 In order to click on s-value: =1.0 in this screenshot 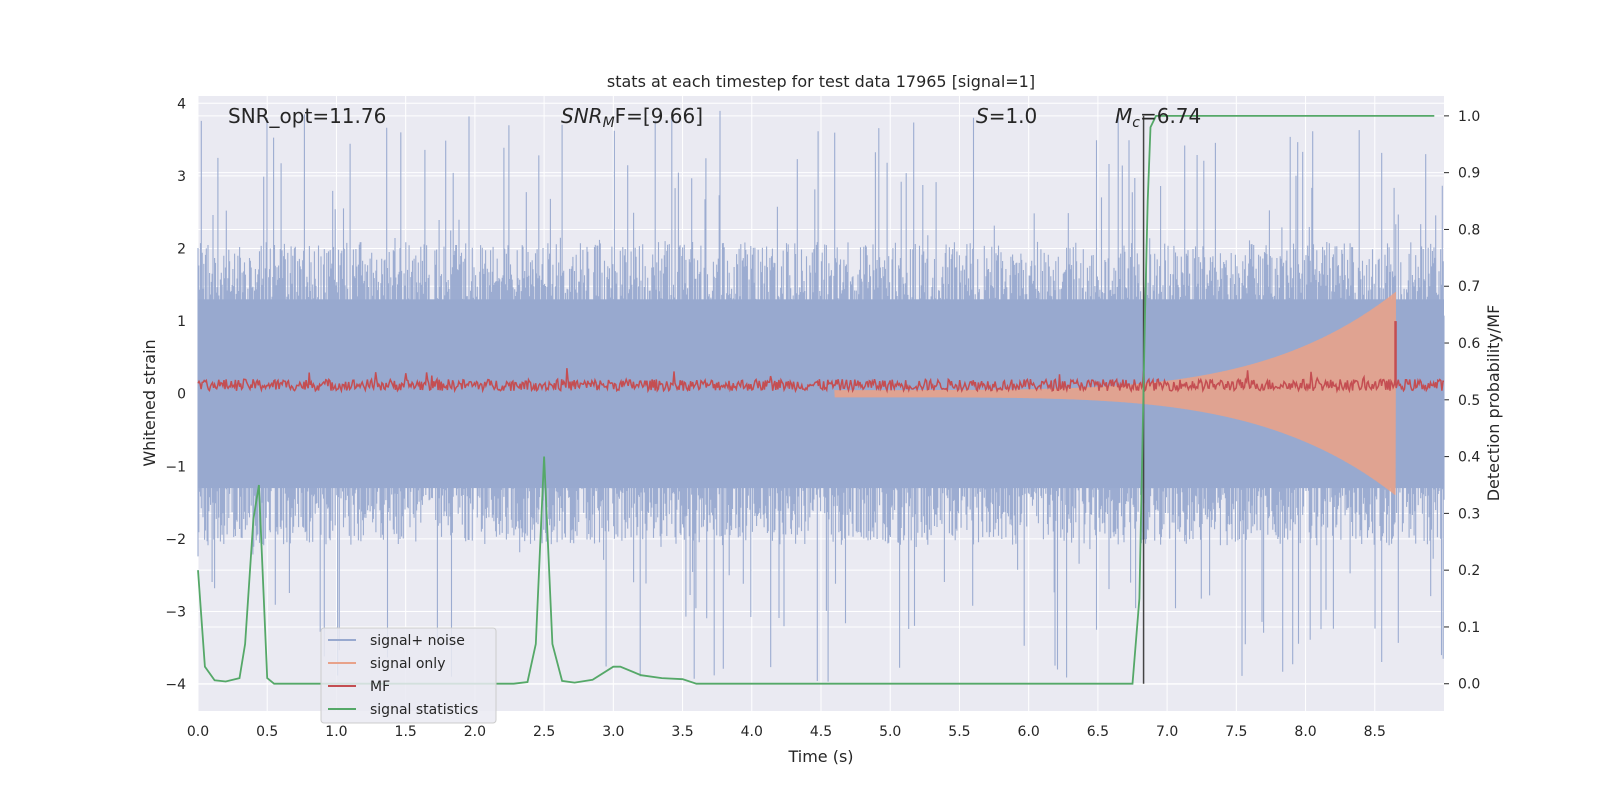, I will do `click(1013, 116)`.